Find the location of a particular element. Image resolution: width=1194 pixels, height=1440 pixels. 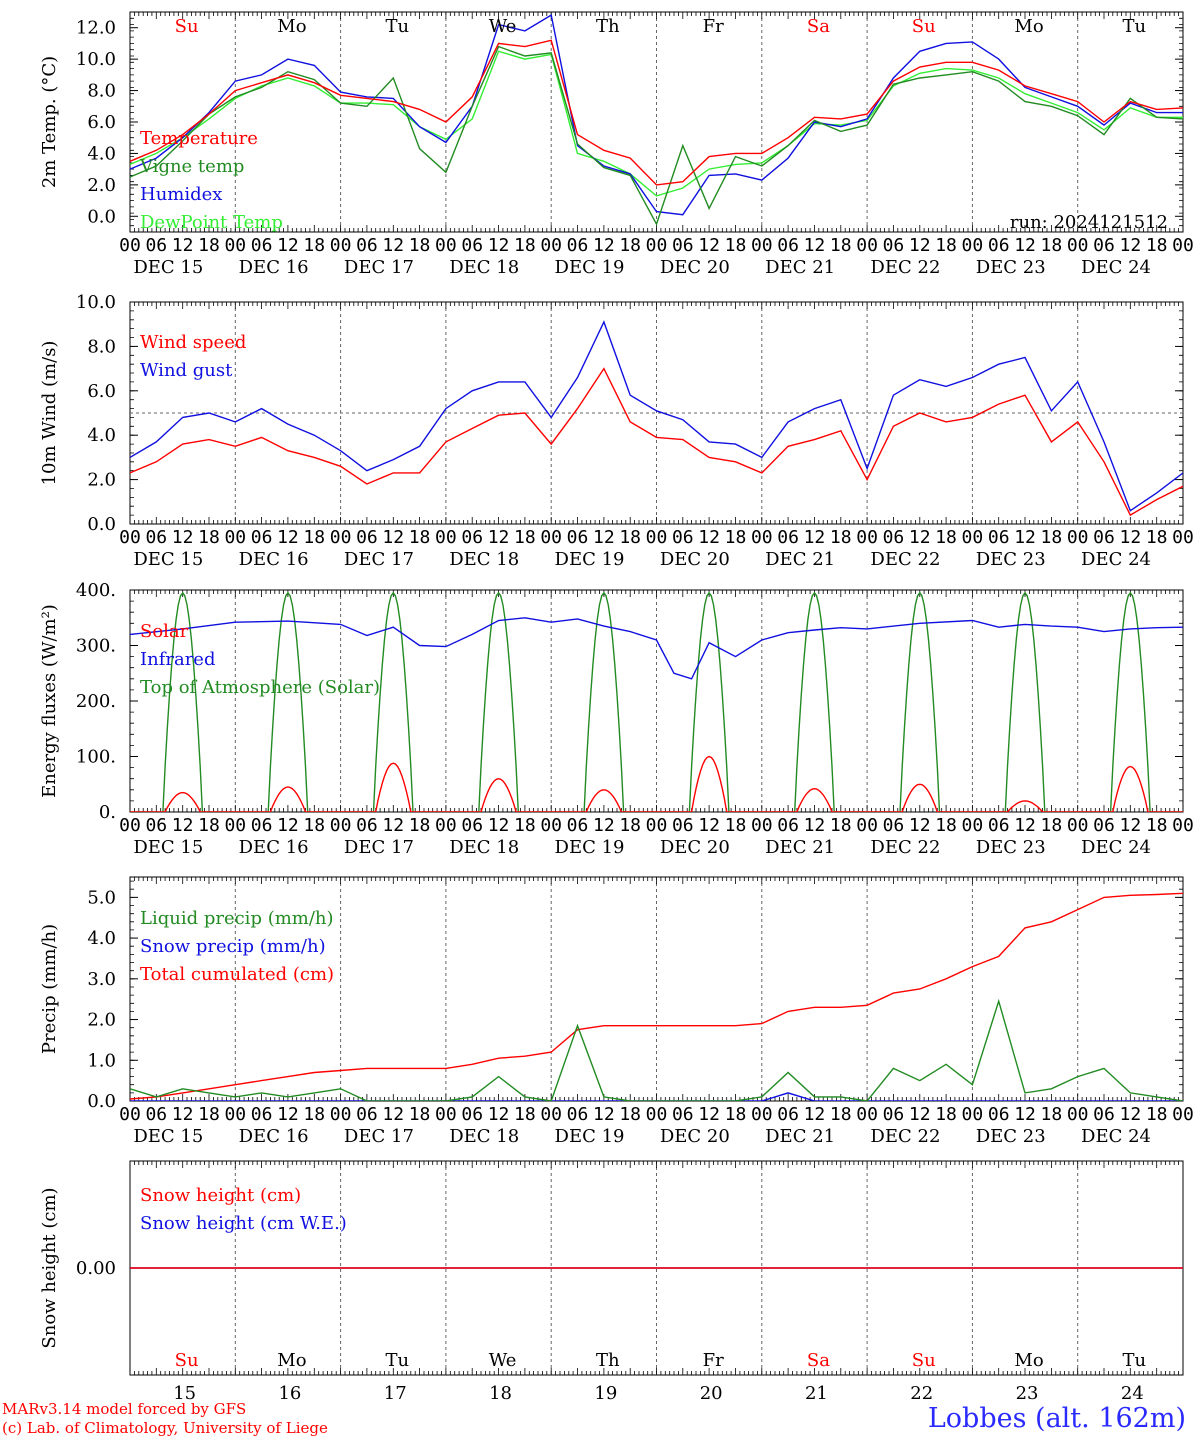

day-number-label: 19 is located at coordinates (605, 1393).